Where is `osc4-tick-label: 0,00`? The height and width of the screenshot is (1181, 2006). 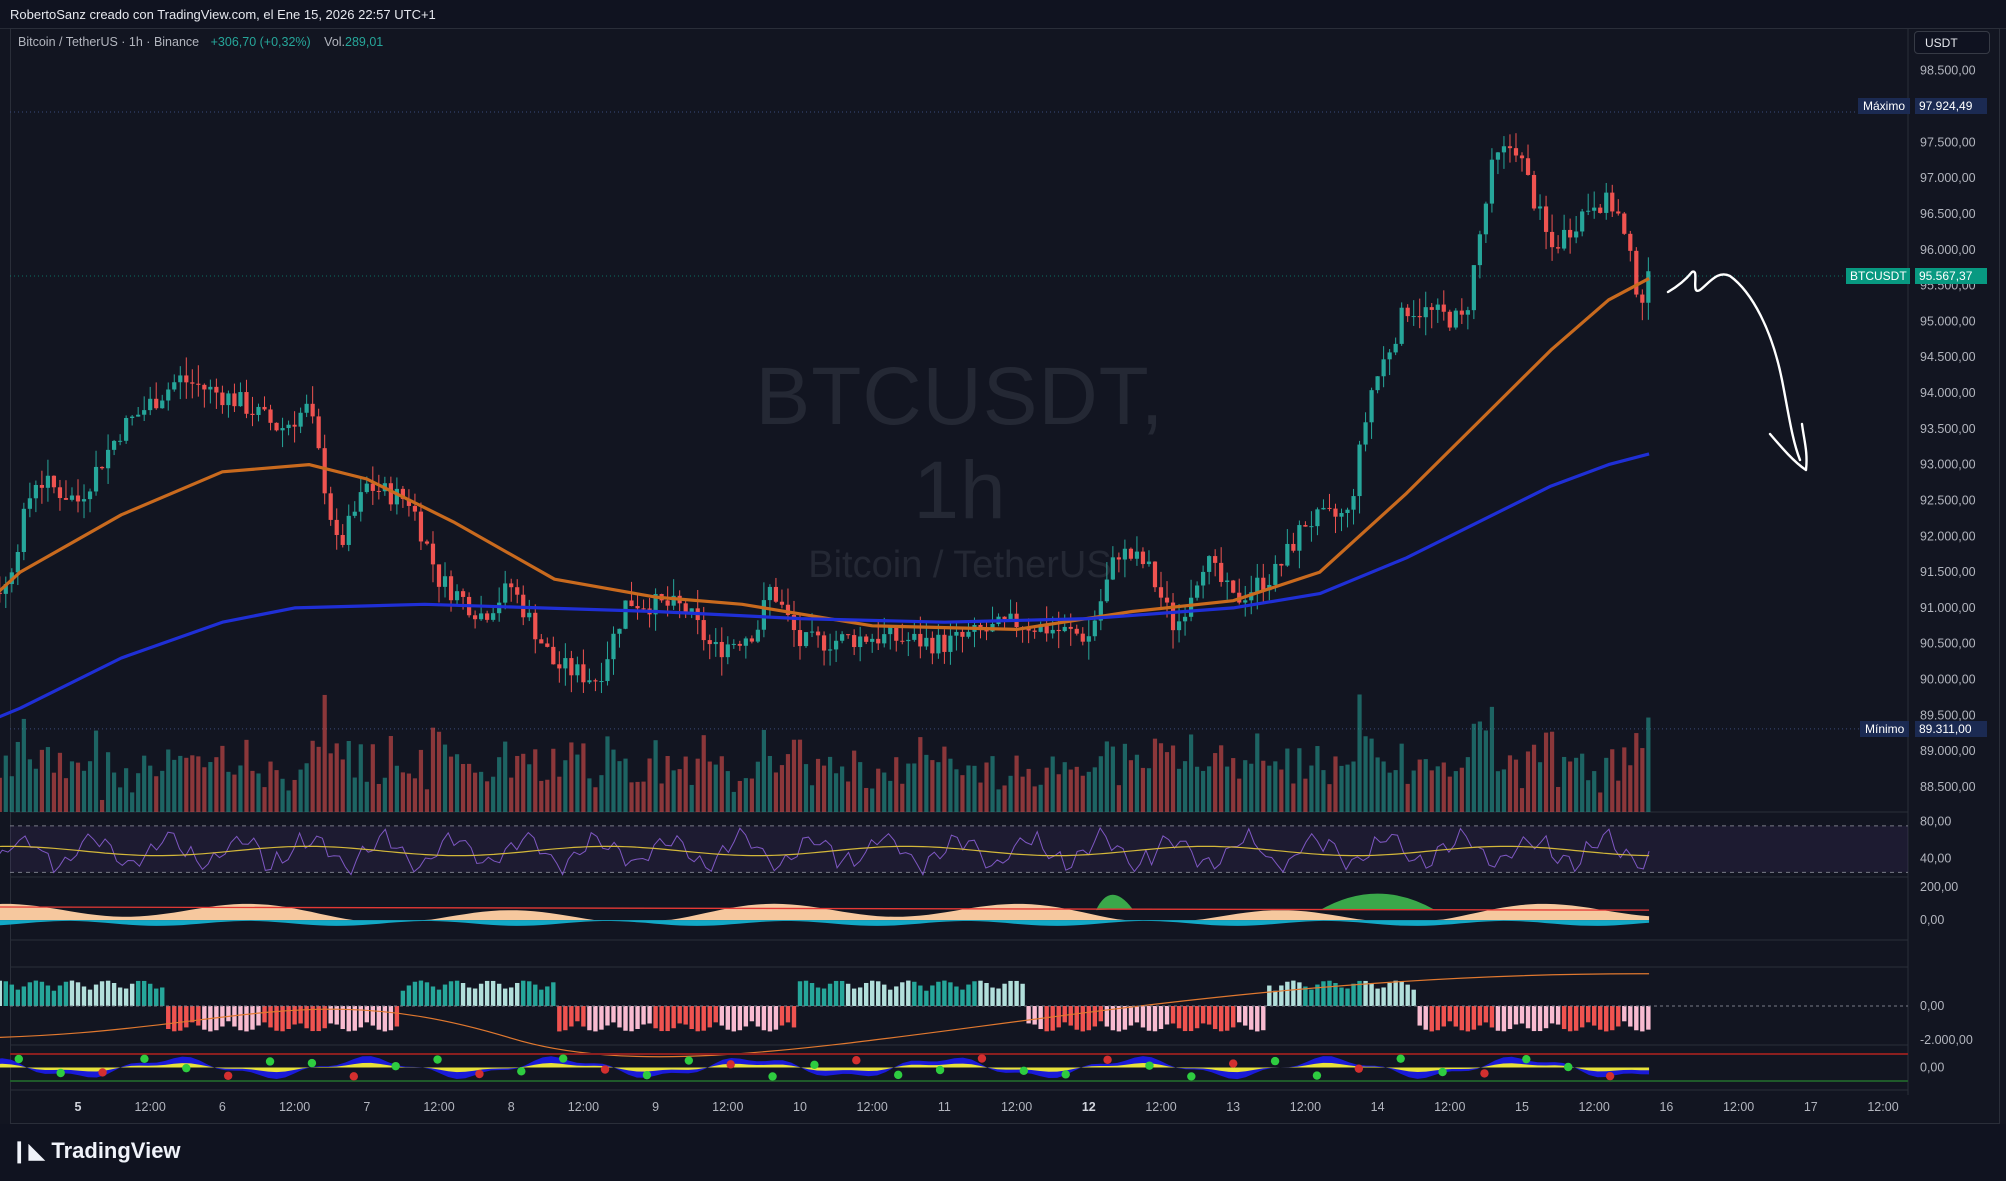
osc4-tick-label: 0,00 is located at coordinates (1932, 1068).